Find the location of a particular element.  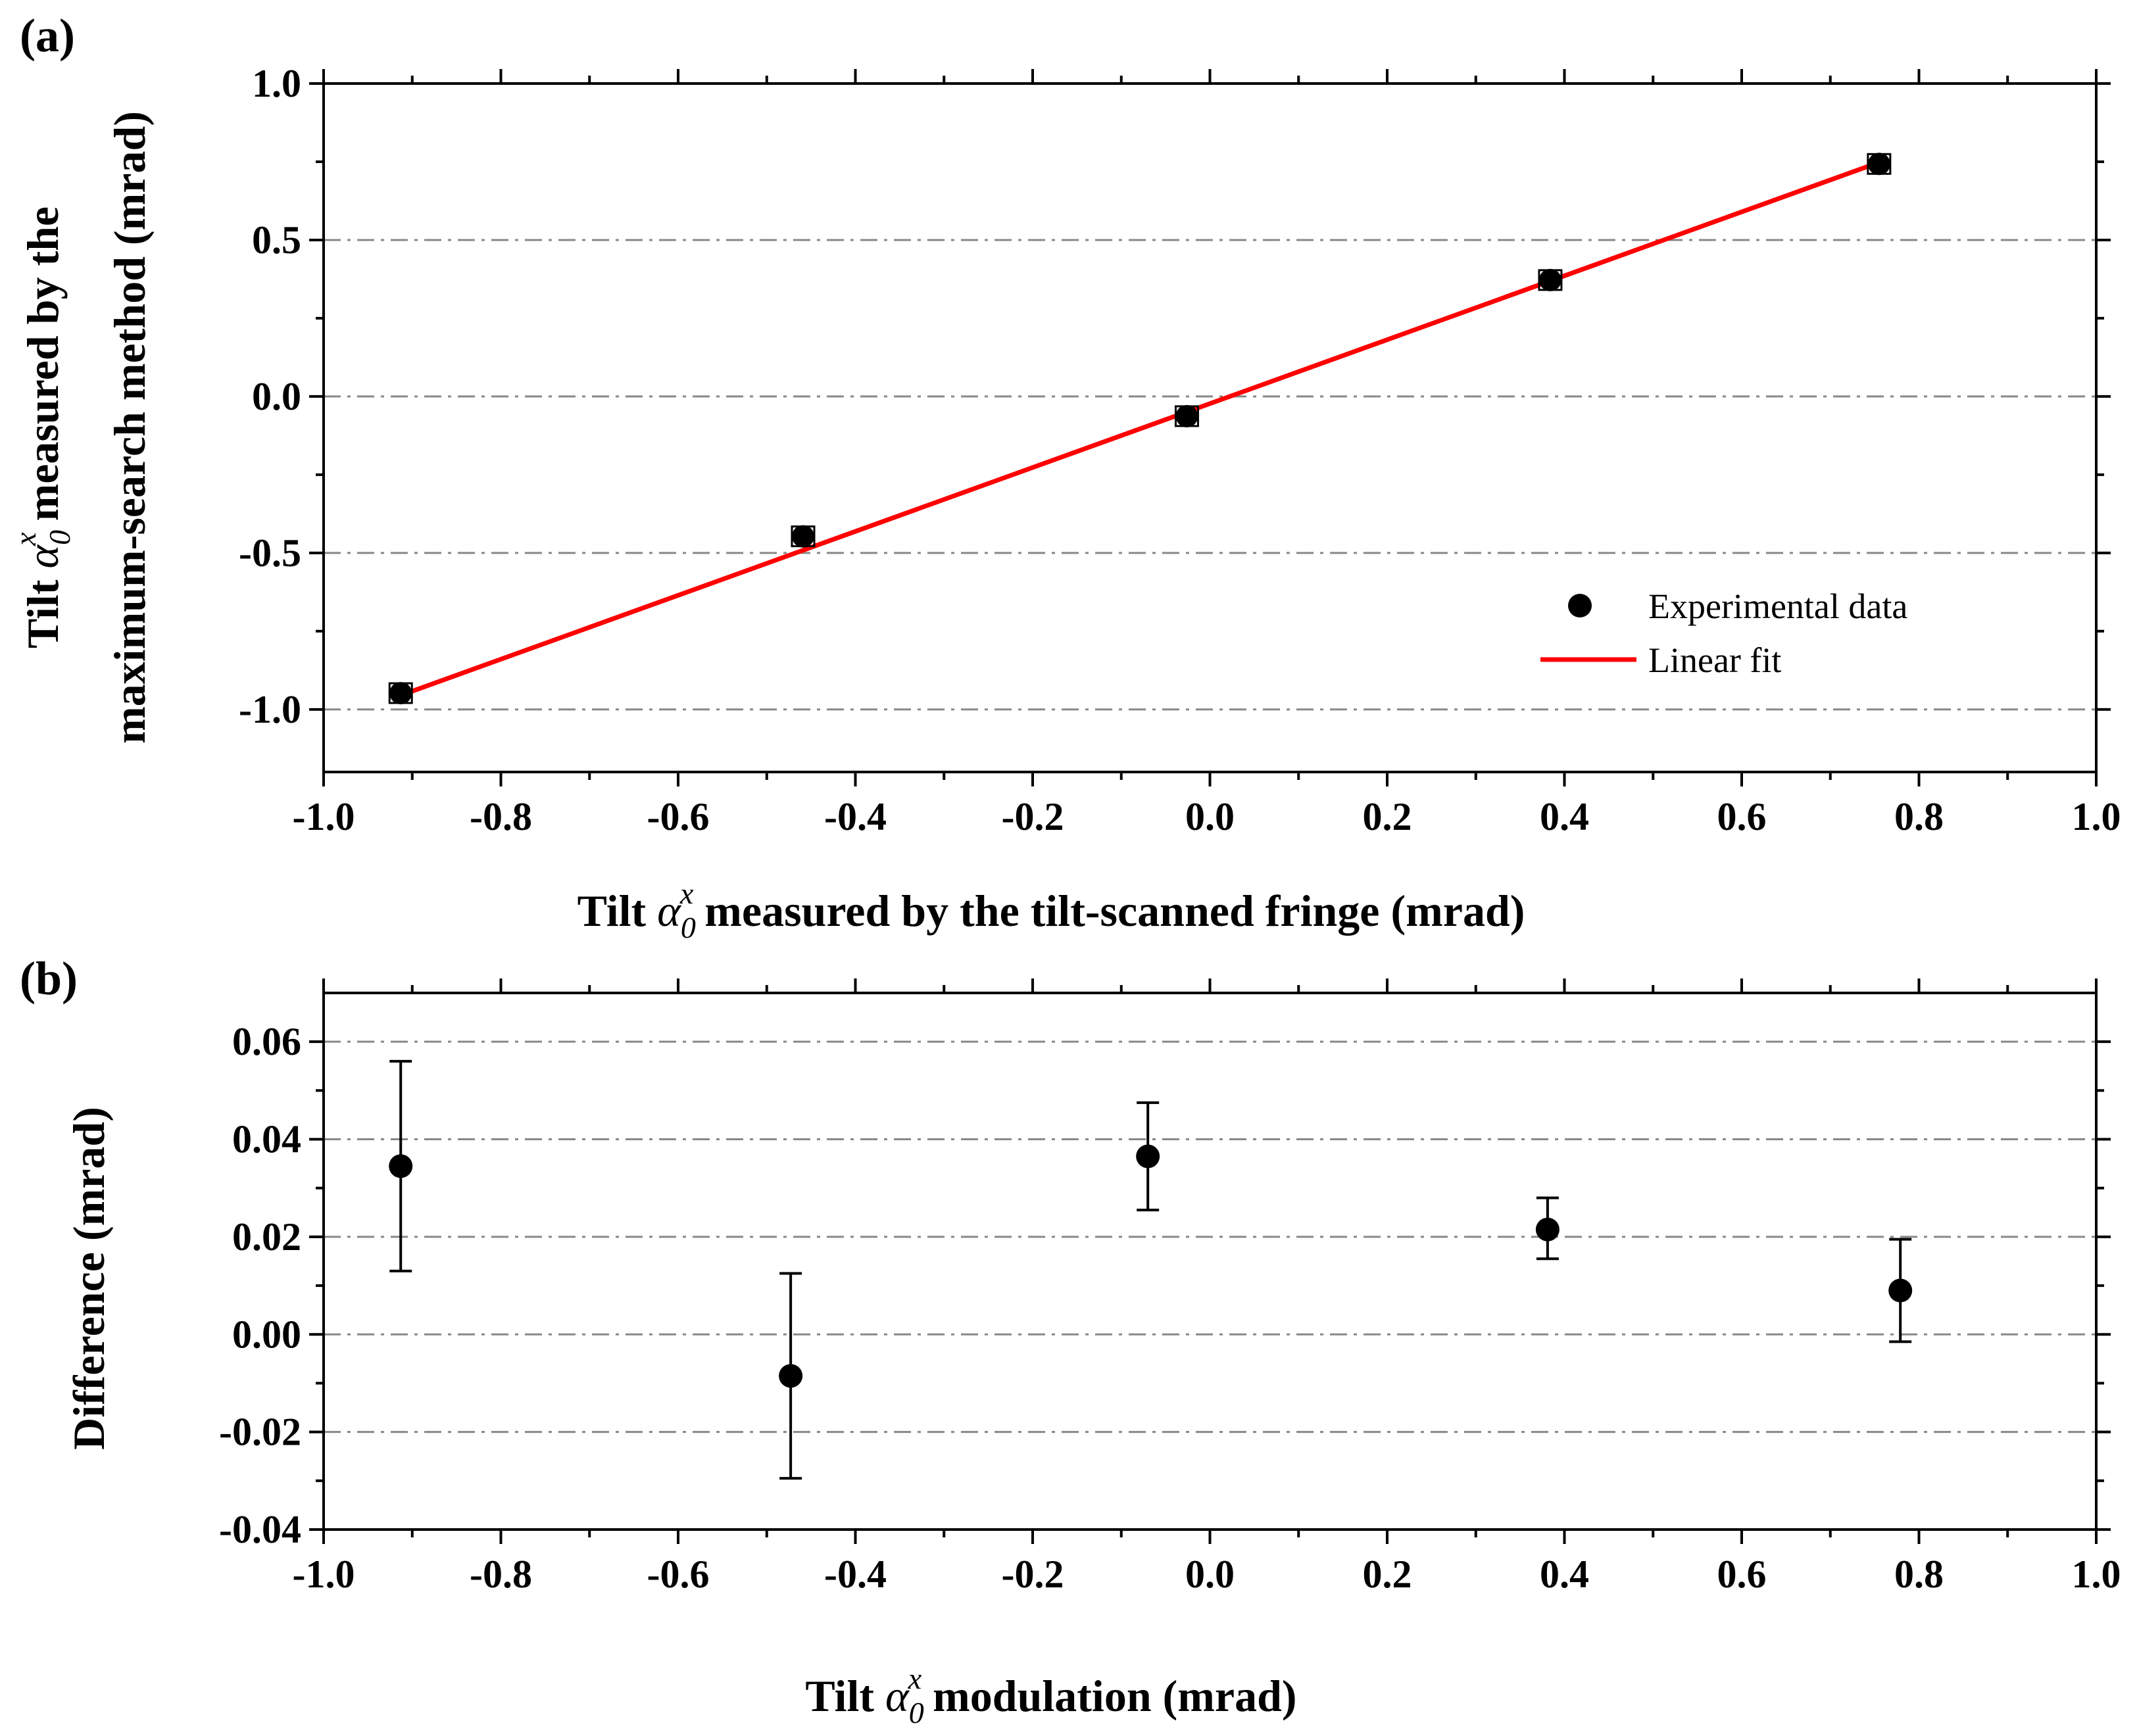

y-tick-label: 0.00 is located at coordinates (266, 1334).